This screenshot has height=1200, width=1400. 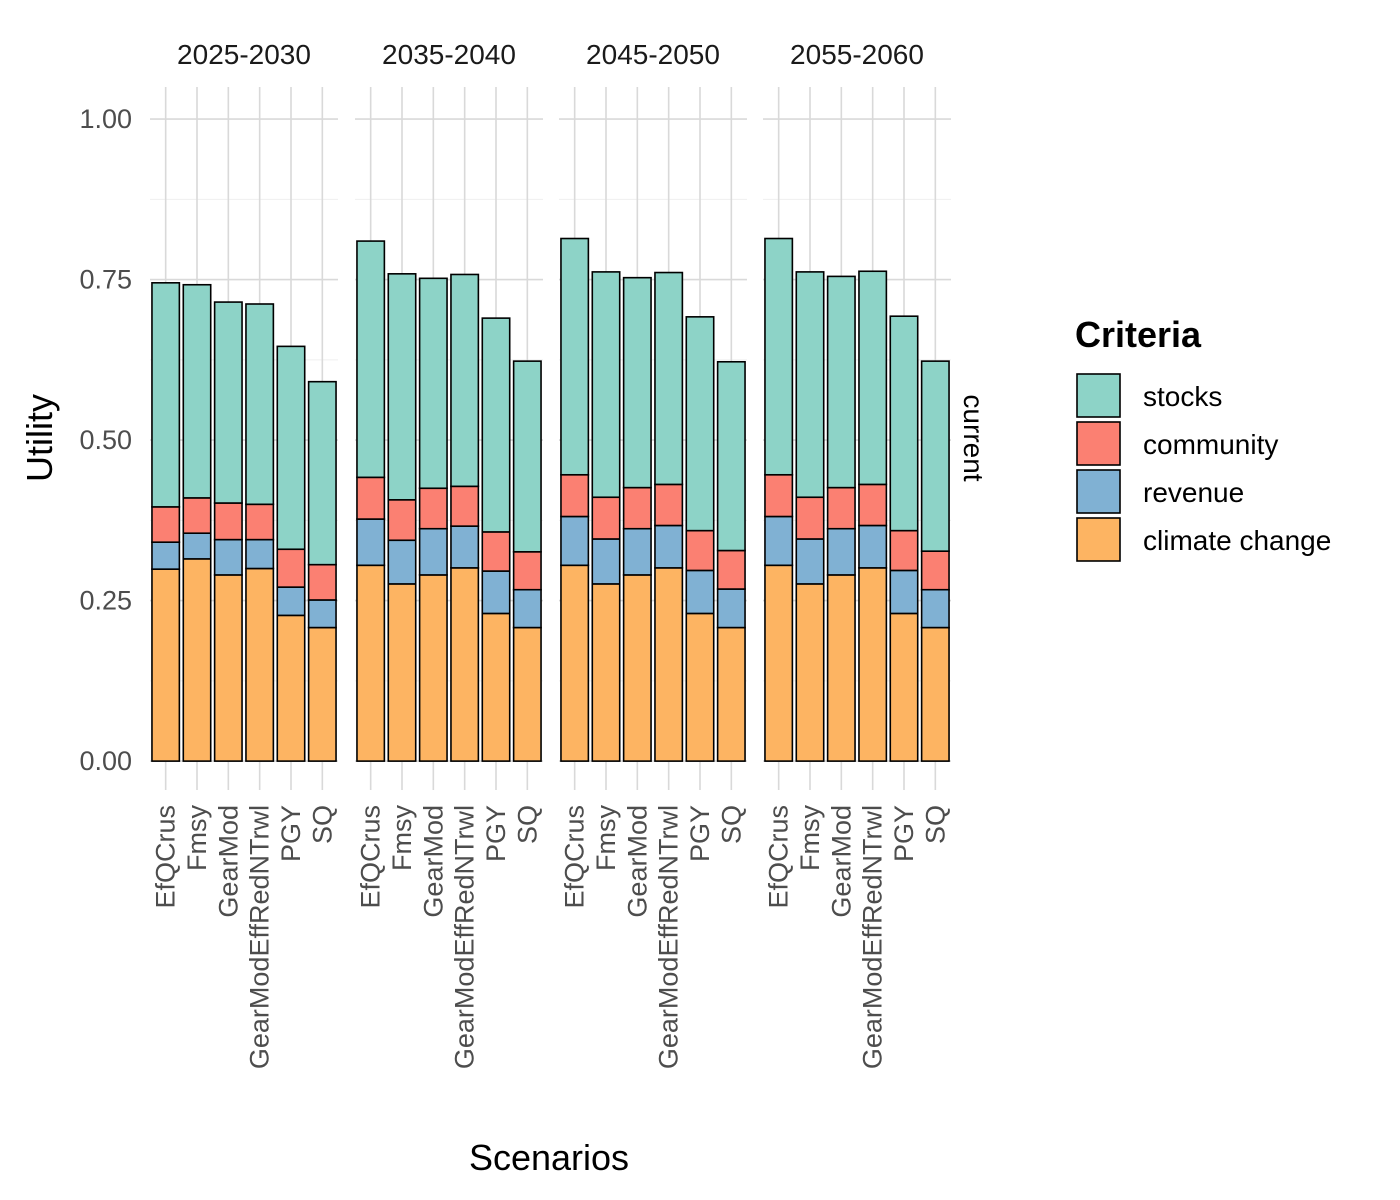 What do you see at coordinates (105, 601) in the screenshot?
I see `y-tick-label: 0.25` at bounding box center [105, 601].